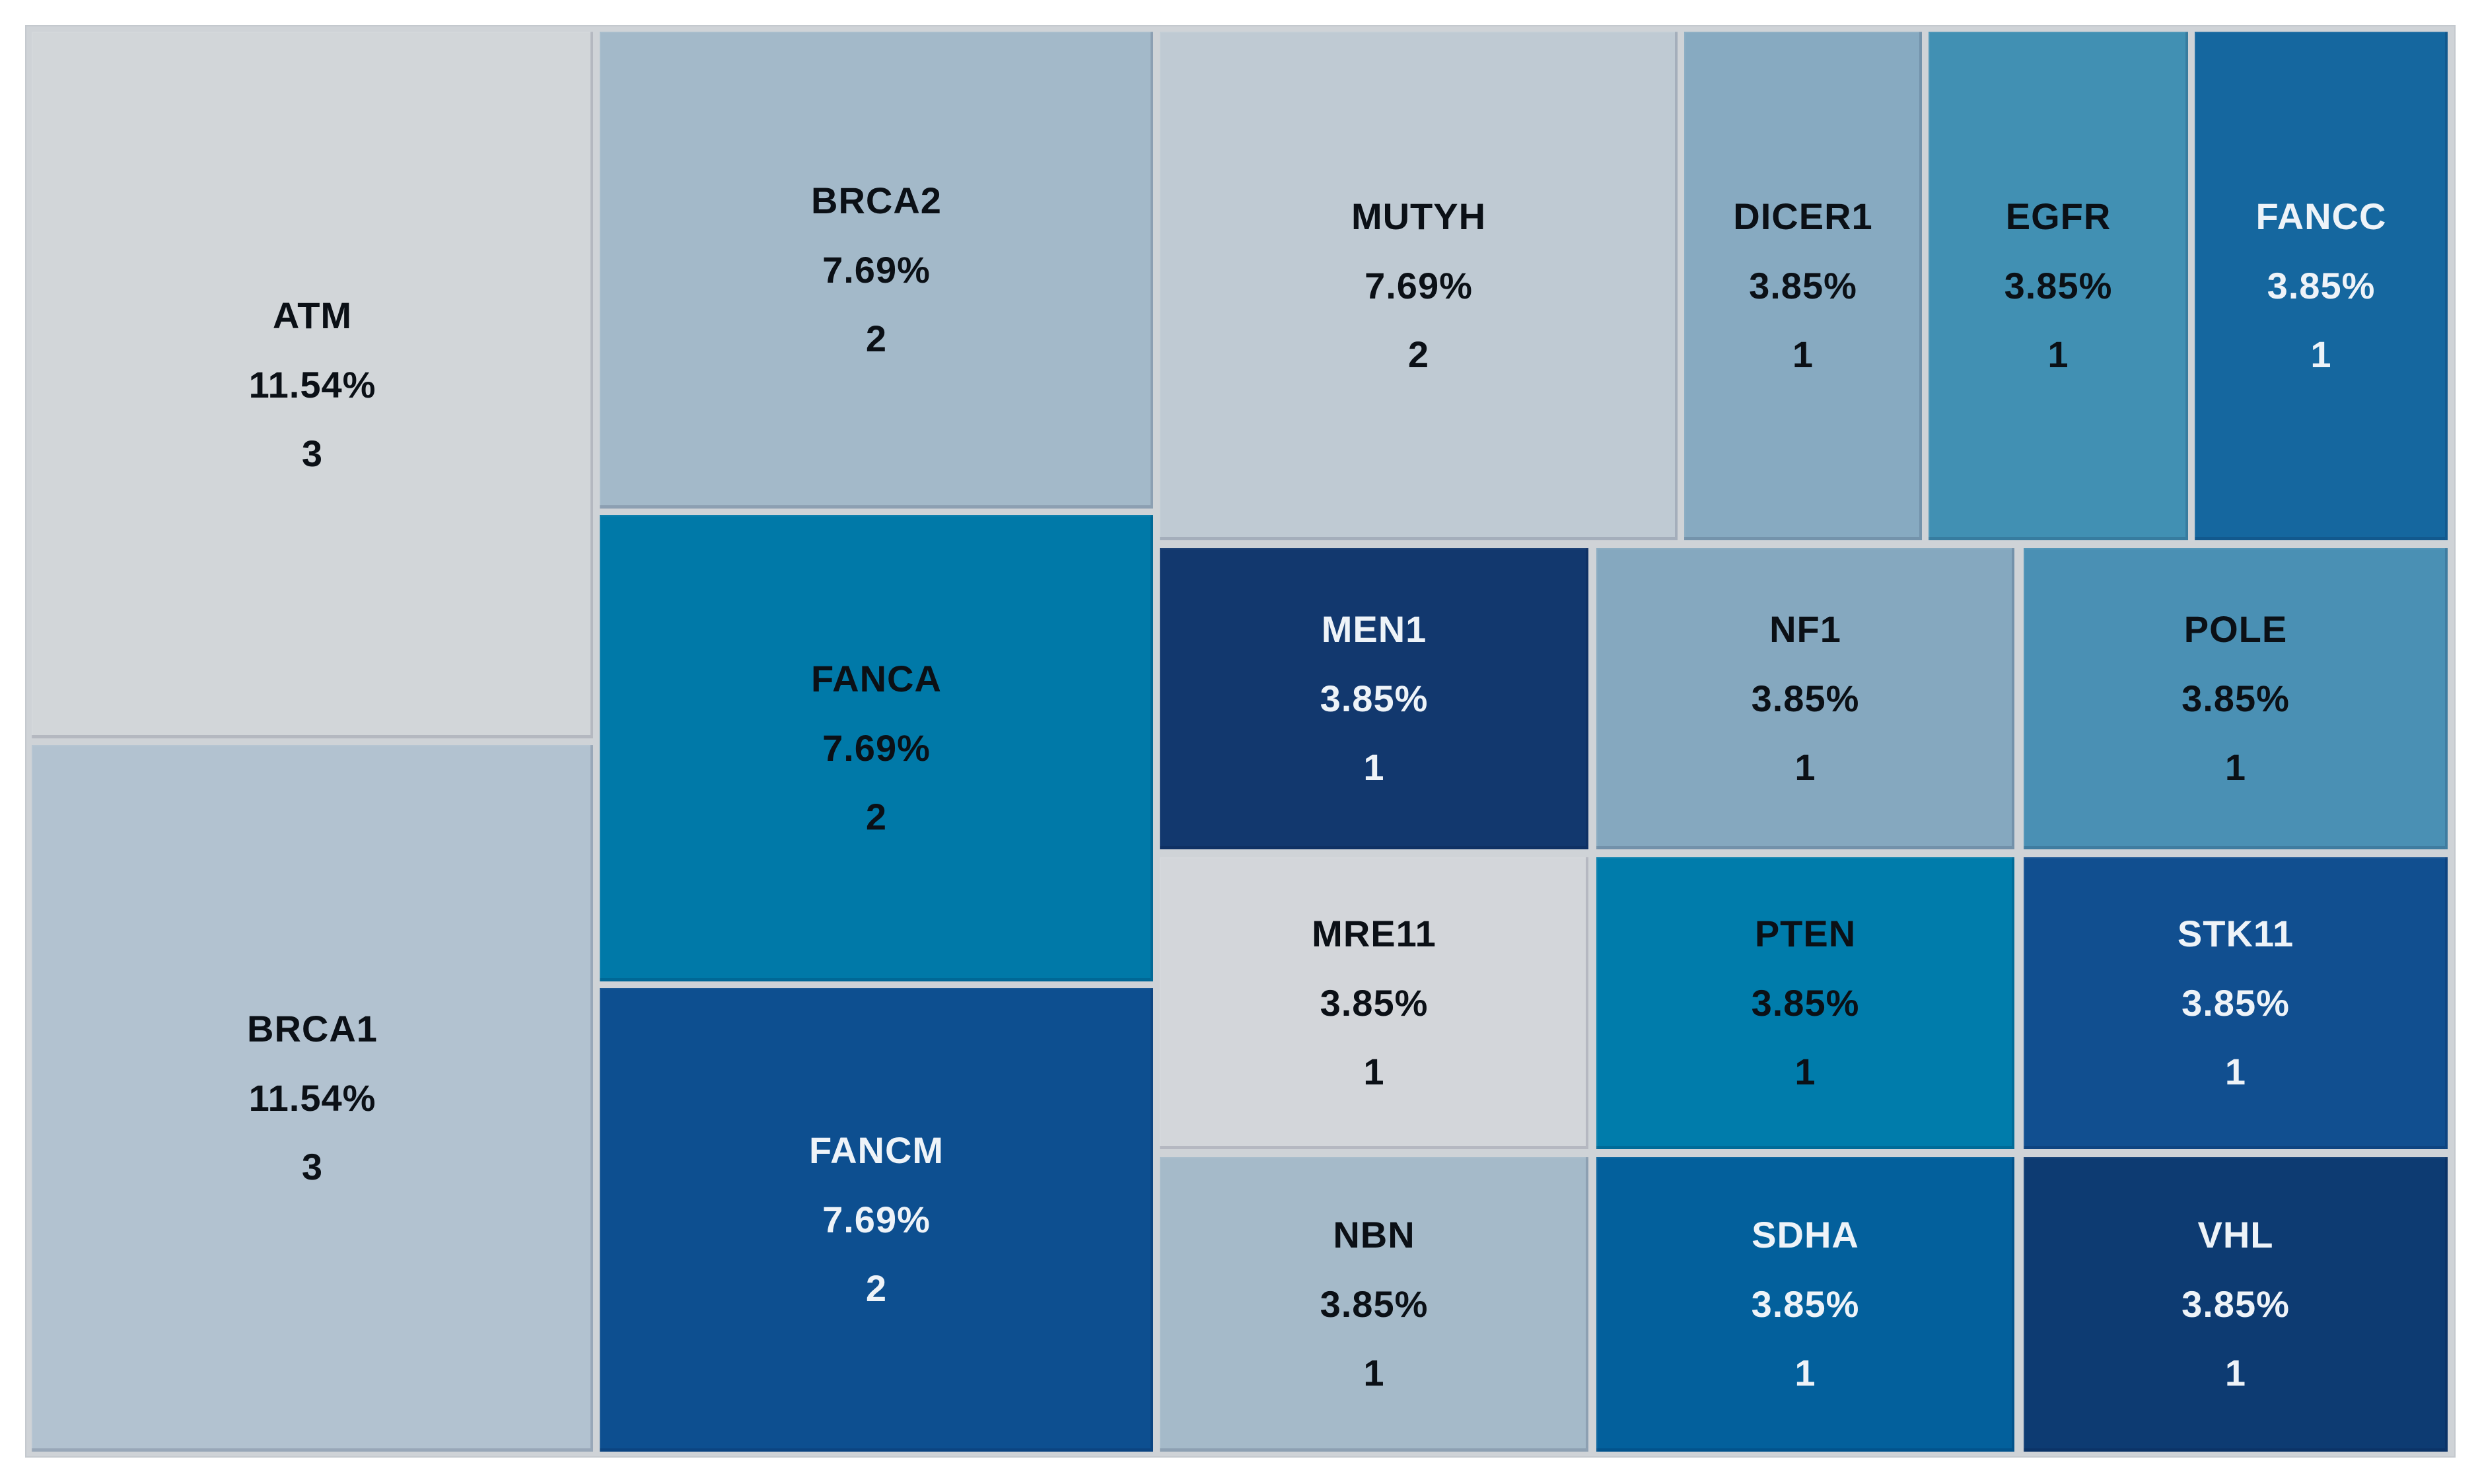 This screenshot has height=1484, width=2482. I want to click on tile-gene-label: NF1, so click(1805, 629).